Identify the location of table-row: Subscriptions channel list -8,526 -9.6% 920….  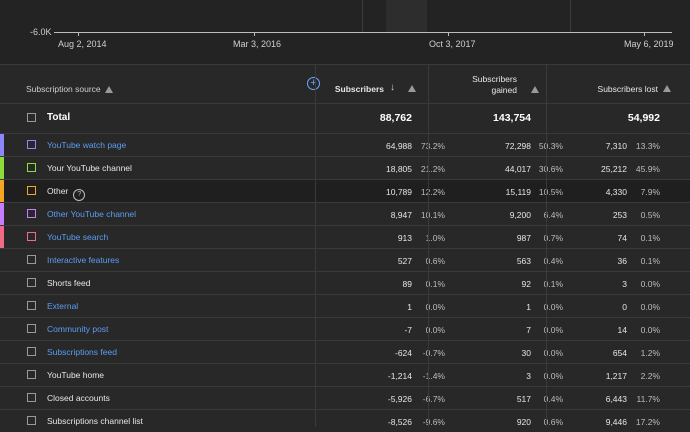
(345, 420).